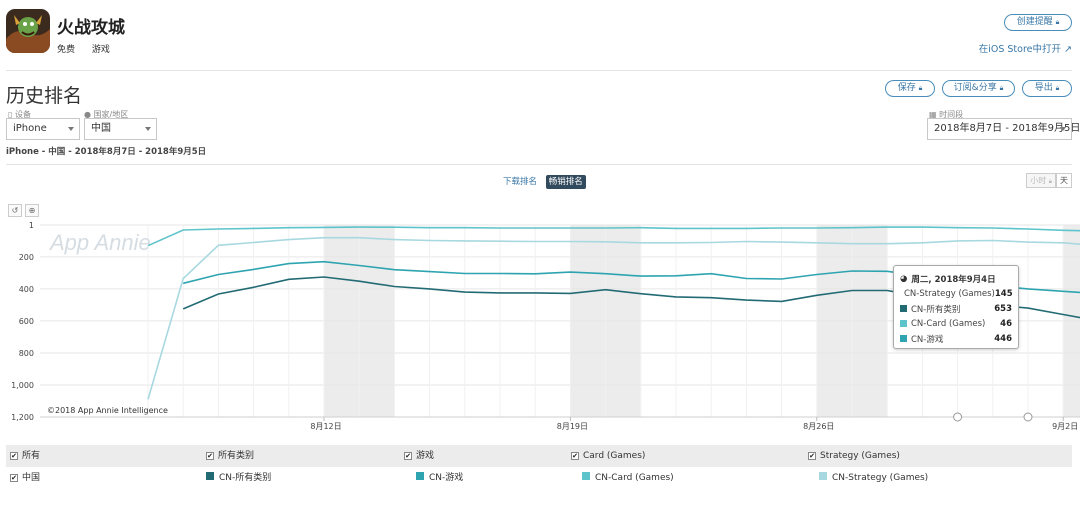  I want to click on legend-check-games: ✔ 游戏, so click(419, 456).